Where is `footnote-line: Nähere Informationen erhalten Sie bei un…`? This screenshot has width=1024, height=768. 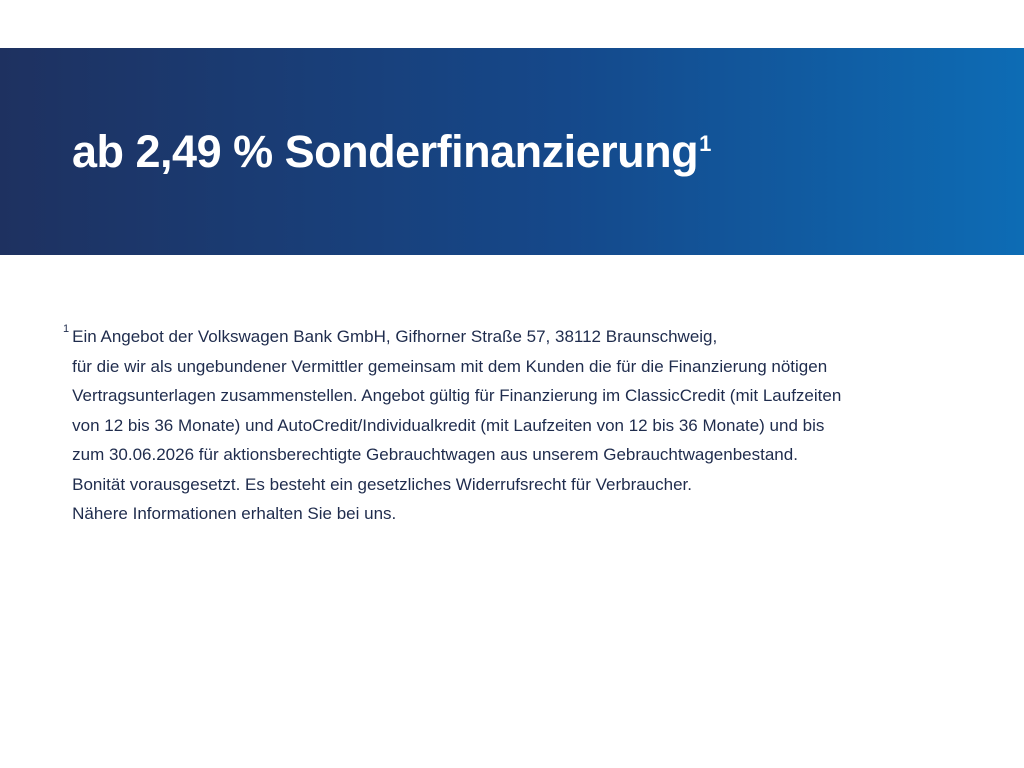
footnote-line: Nähere Informationen erhalten Sie bei un… is located at coordinates (234, 513).